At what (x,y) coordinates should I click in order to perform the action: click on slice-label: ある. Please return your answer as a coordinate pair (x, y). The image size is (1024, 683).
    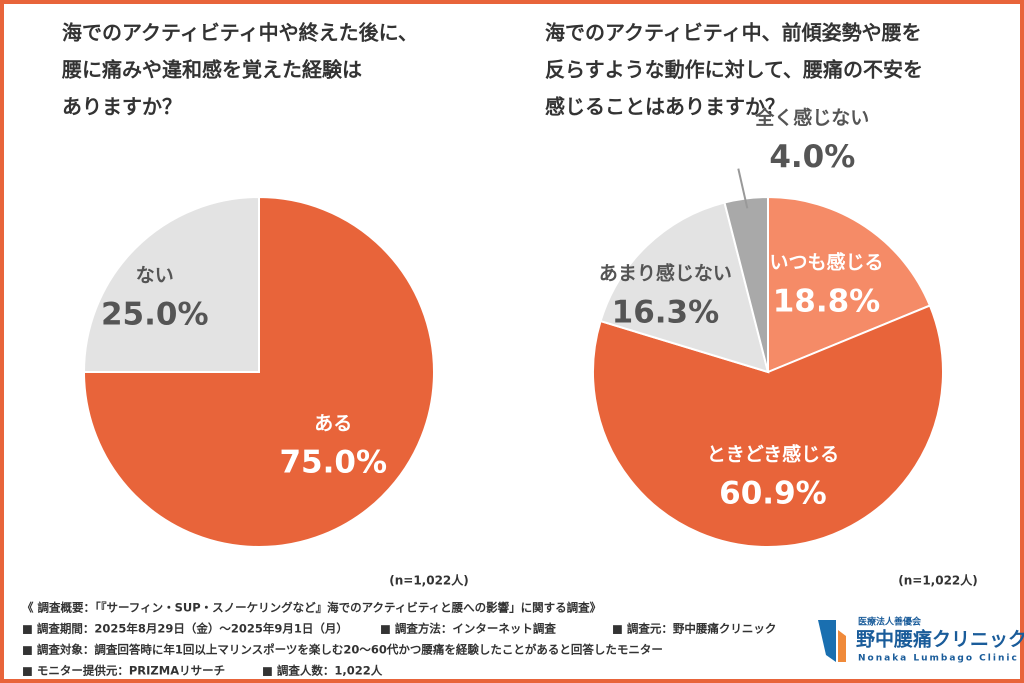
    Looking at the image, I should click on (333, 424).